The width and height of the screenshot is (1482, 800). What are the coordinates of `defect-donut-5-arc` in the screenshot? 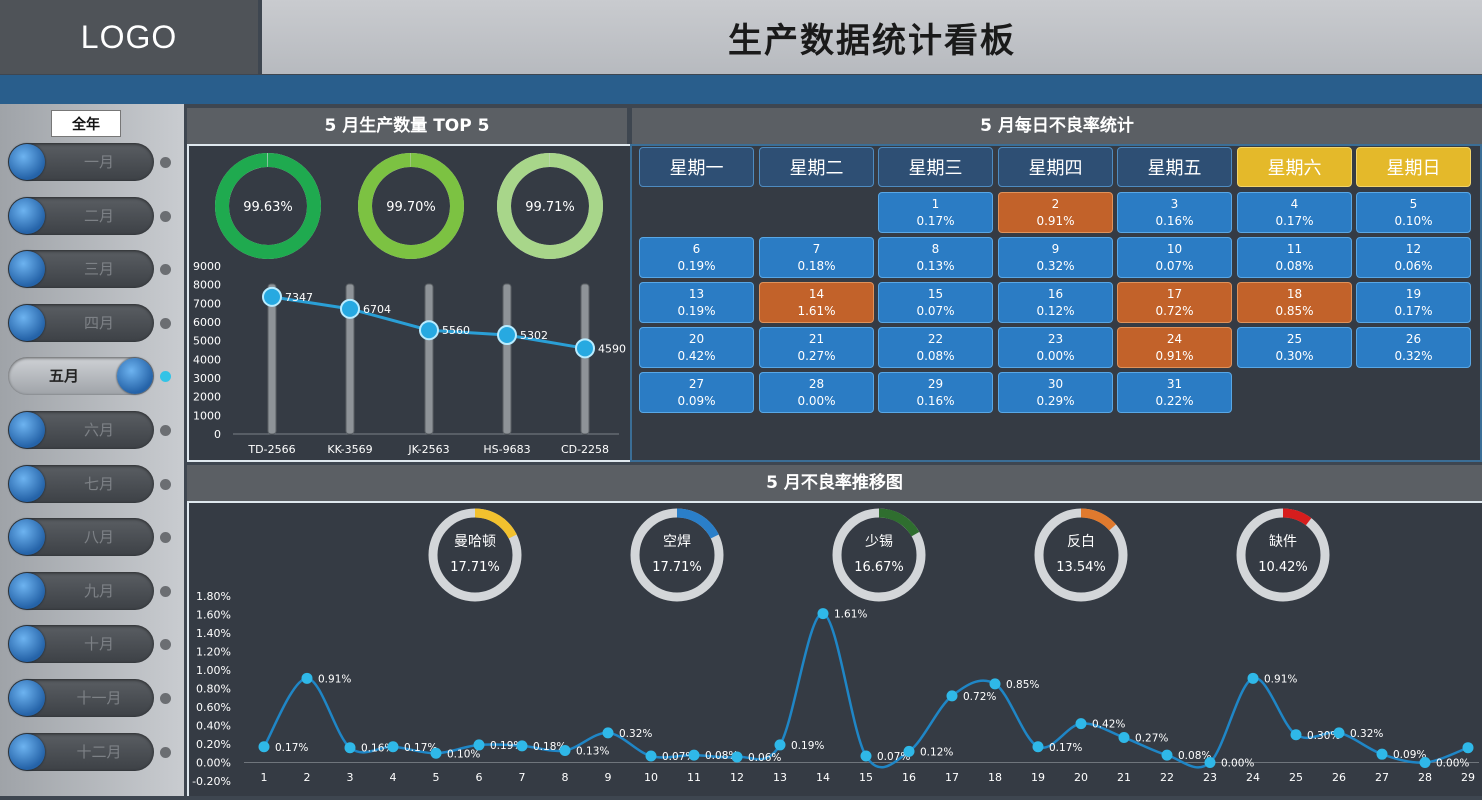 It's located at (1283, 555).